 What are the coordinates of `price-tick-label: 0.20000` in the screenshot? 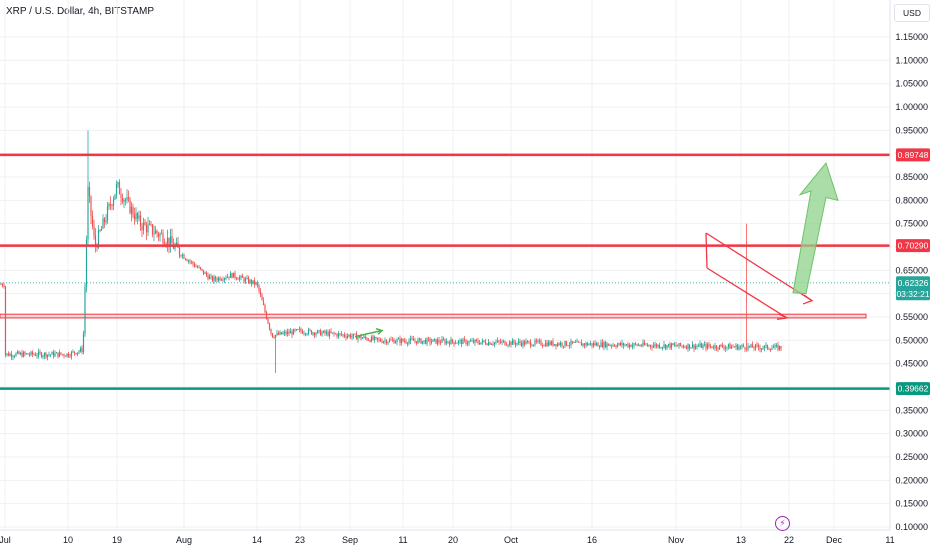 It's located at (911, 480).